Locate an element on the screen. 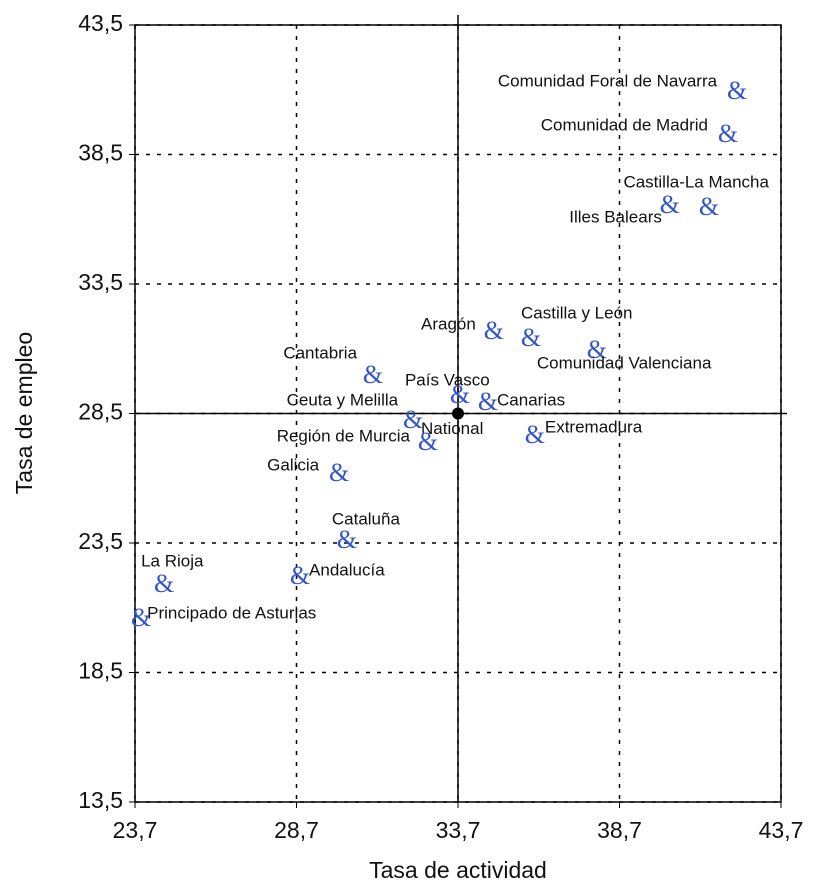 Image resolution: width=813 pixels, height=886 pixels. point-label: Extremadura is located at coordinates (594, 427).